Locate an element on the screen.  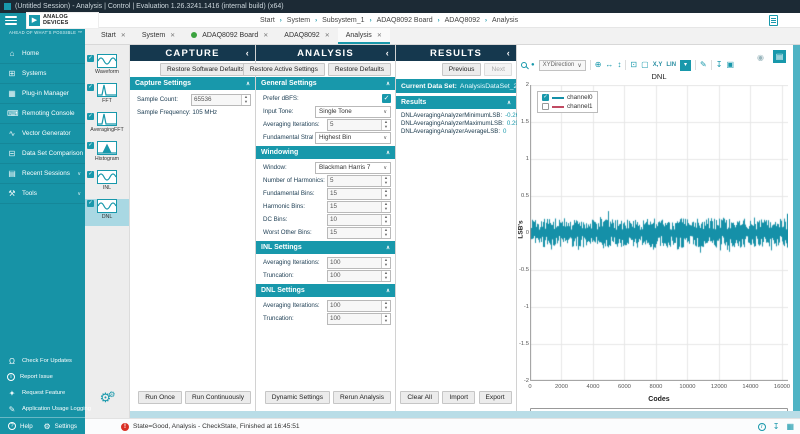
help-button: ? Help is located at coordinates (20, 426).